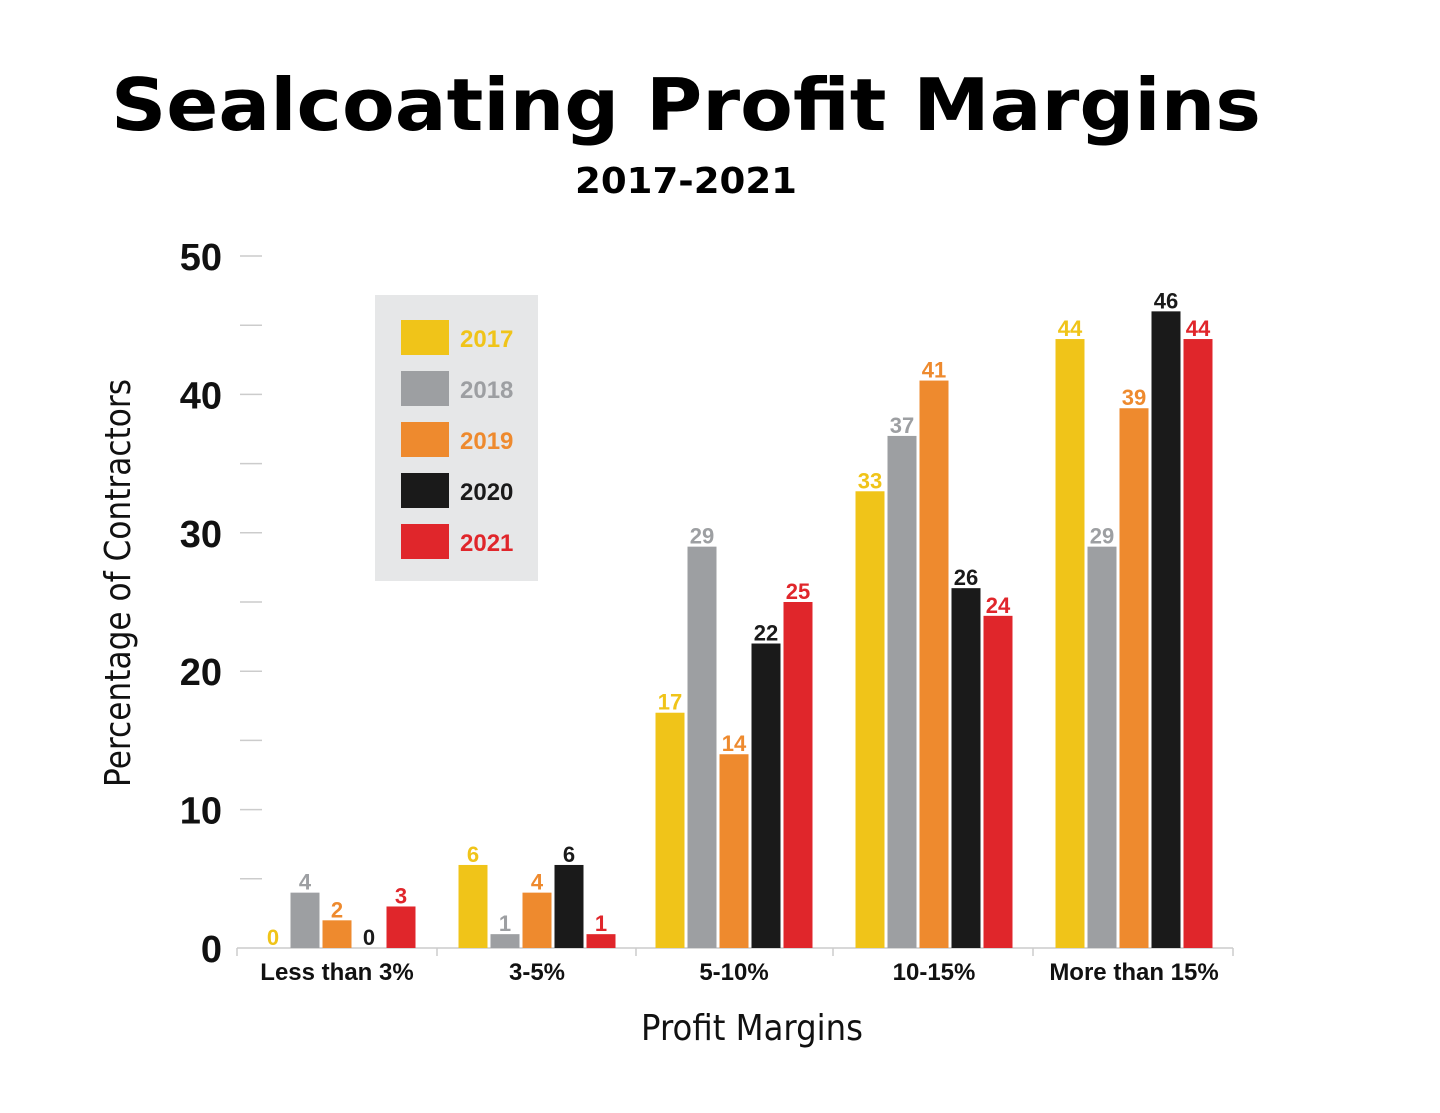 This screenshot has height=1113, width=1440. Describe the element at coordinates (118, 583) in the screenshot. I see `y-axis-title: Percentage of Contractors` at that location.